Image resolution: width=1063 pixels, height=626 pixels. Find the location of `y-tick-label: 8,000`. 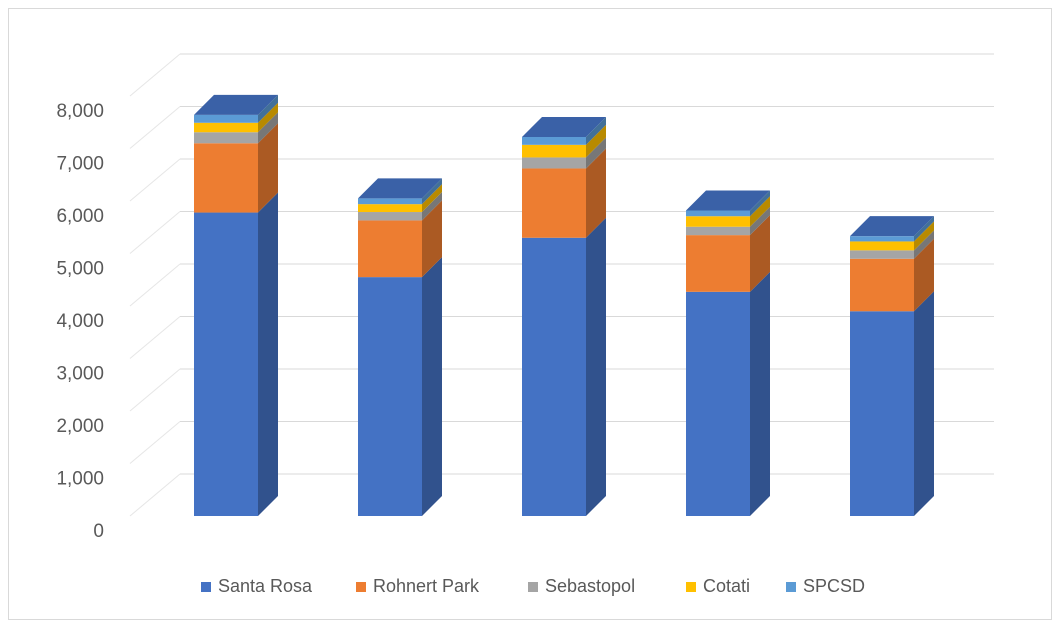

y-tick-label: 8,000 is located at coordinates (80, 111).